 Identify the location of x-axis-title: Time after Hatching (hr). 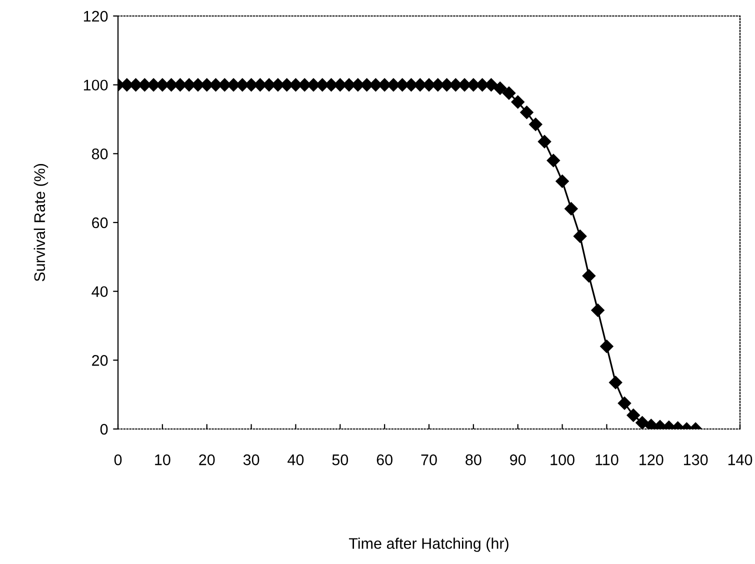
(428, 545).